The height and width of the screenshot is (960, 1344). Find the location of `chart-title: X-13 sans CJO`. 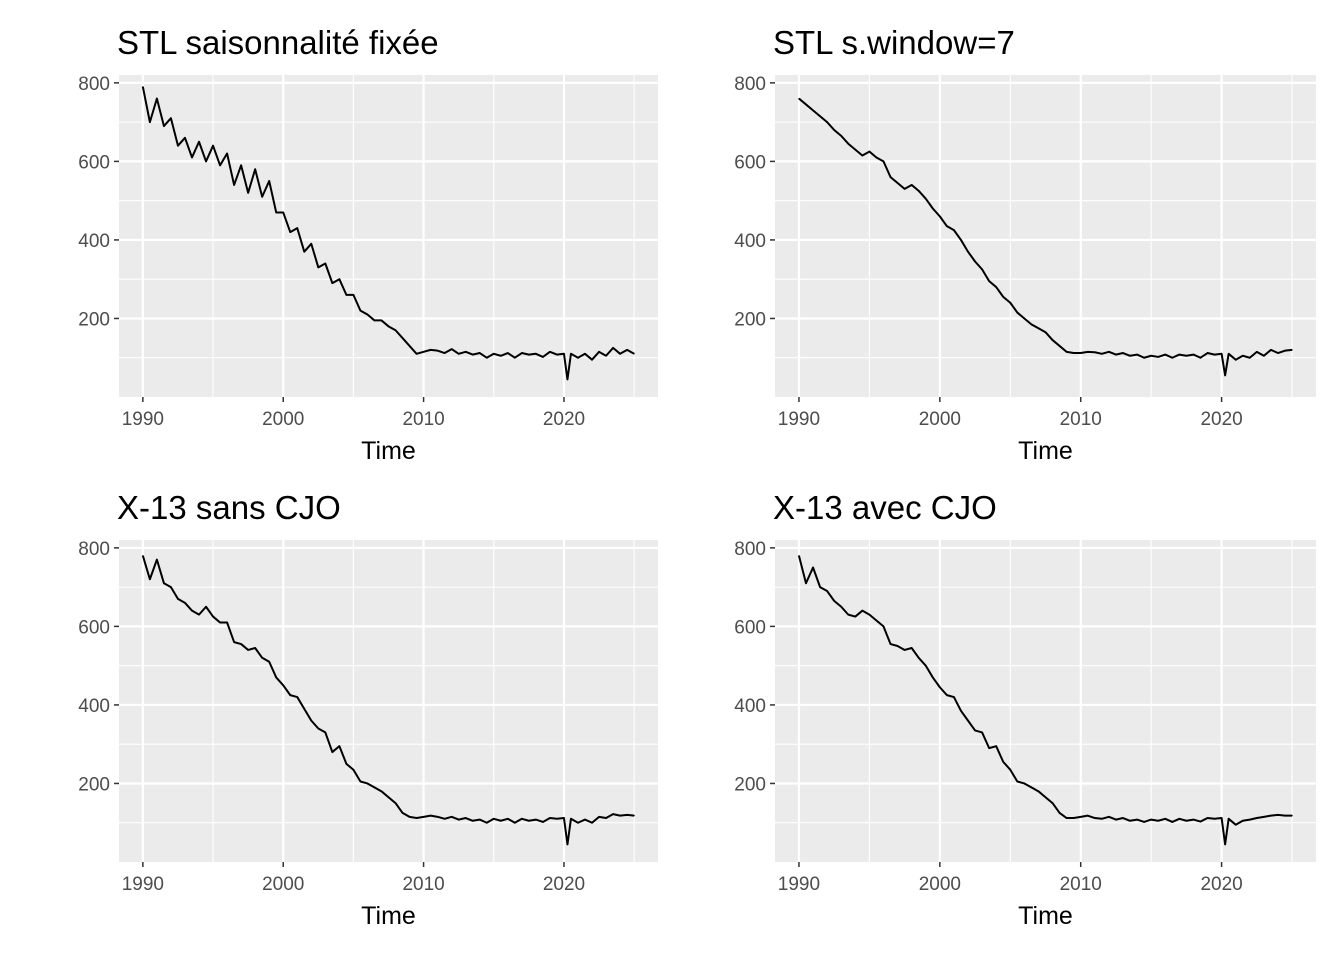

chart-title: X-13 sans CJO is located at coordinates (229, 507).